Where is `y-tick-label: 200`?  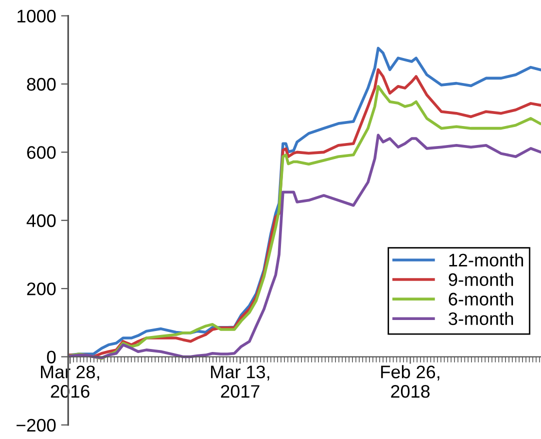 y-tick-label: 200 is located at coordinates (41, 289).